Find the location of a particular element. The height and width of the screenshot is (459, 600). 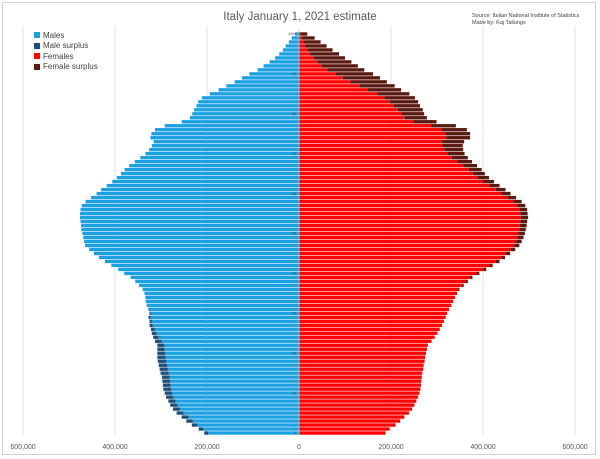

age-tick-label: 10 is located at coordinates (294, 393).